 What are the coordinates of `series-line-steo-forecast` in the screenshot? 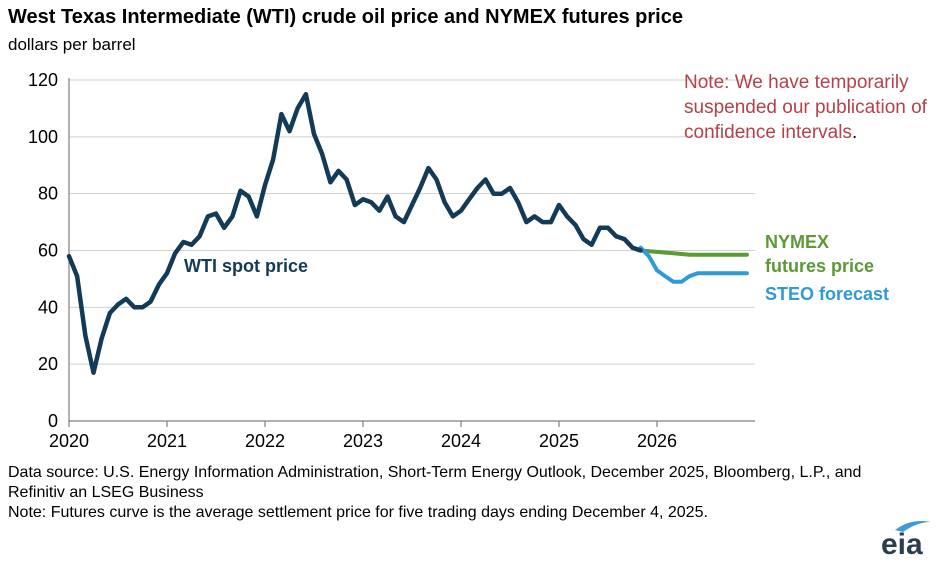 It's located at (693, 264).